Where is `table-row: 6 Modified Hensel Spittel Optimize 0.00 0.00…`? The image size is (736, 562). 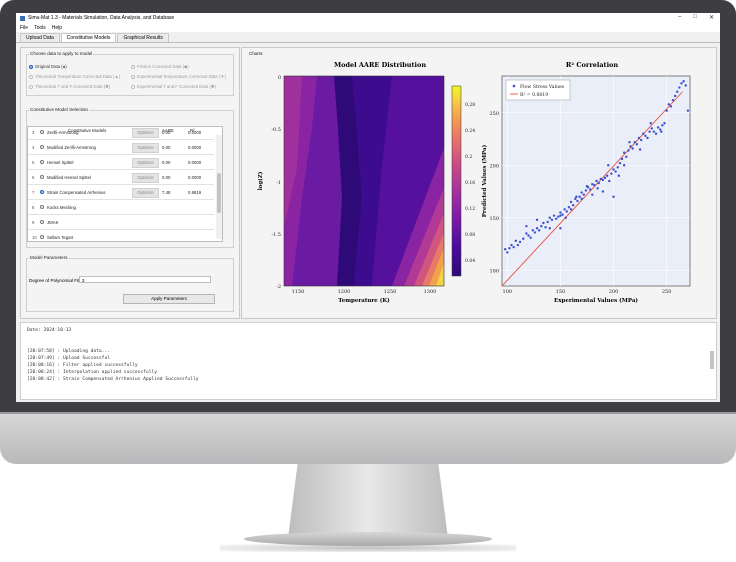
table-row: 6 Modified Hensel Spittel Optimize 0.00 0.00… is located at coordinates (121, 177).